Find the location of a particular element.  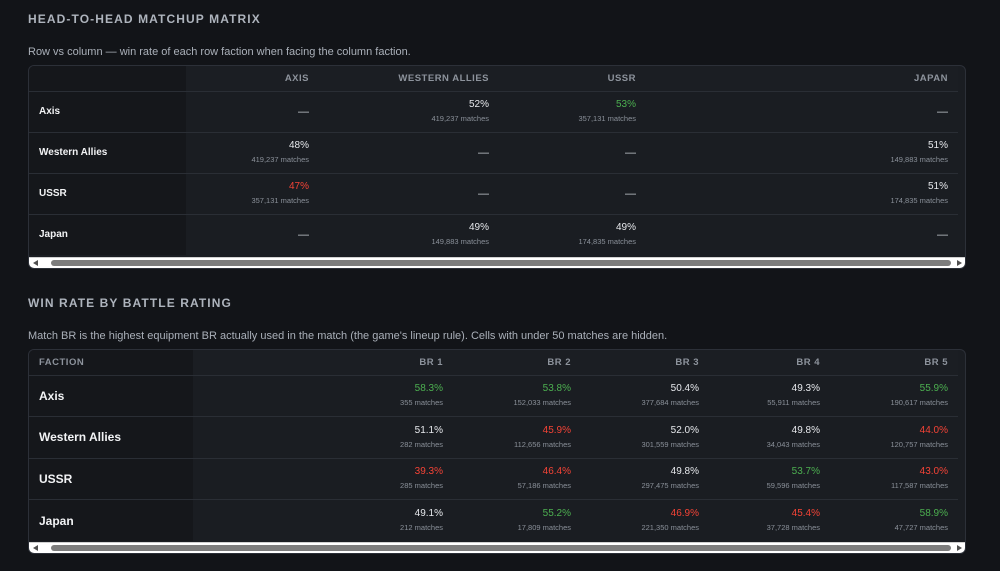

match-count: 34,043 matches is located at coordinates (793, 444).